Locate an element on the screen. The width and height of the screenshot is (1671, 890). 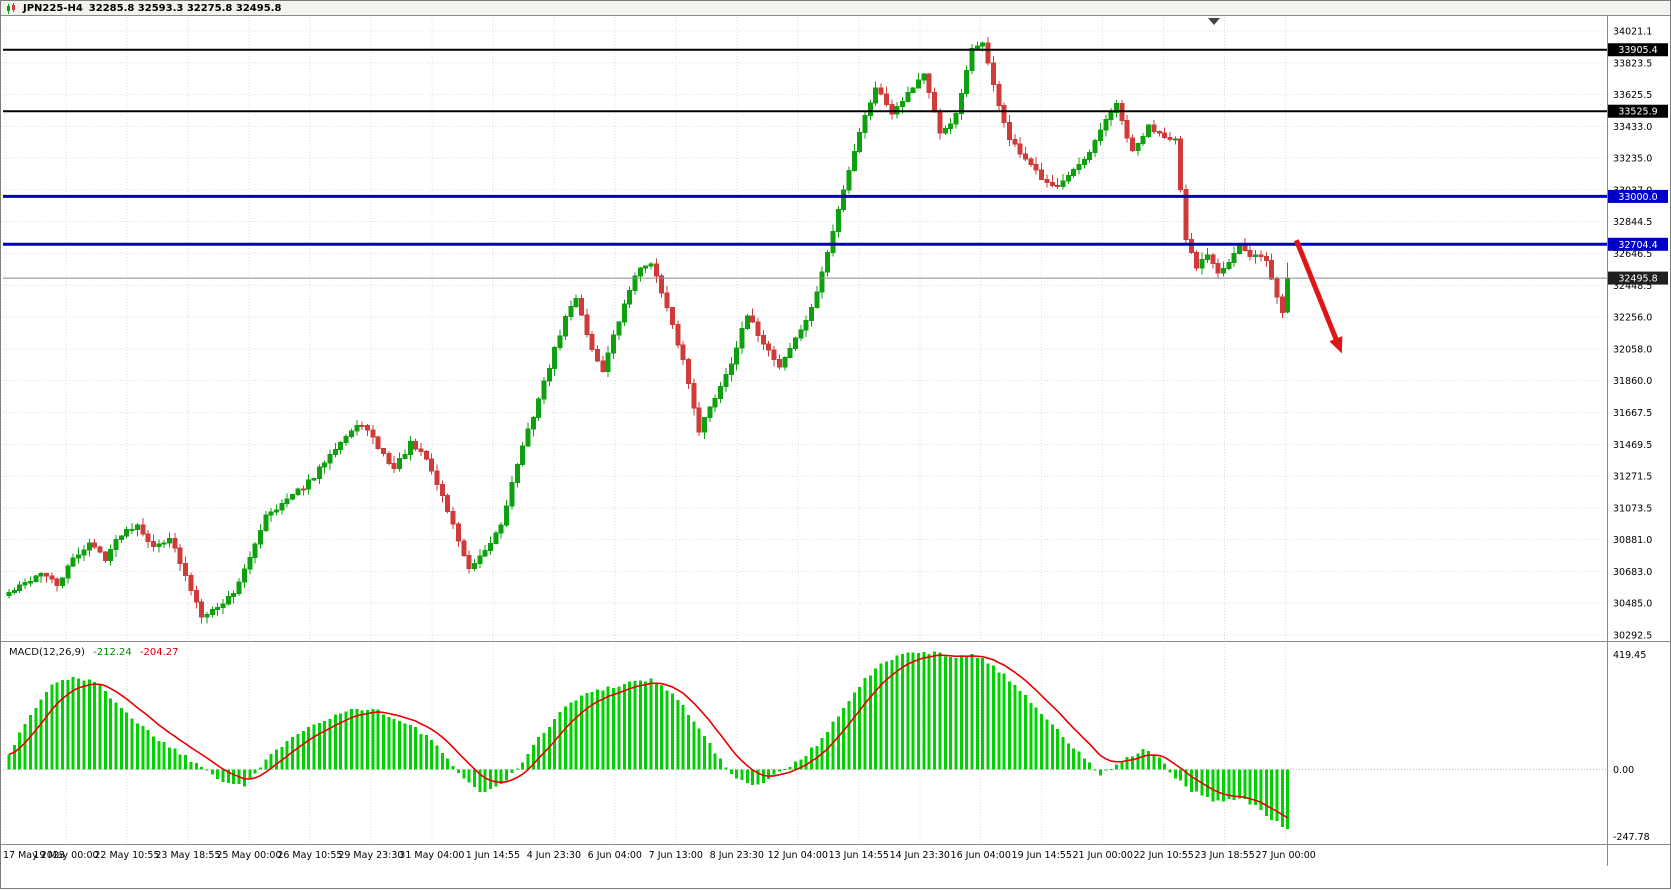
svg-text: 33905.4 is located at coordinates (1637, 50).